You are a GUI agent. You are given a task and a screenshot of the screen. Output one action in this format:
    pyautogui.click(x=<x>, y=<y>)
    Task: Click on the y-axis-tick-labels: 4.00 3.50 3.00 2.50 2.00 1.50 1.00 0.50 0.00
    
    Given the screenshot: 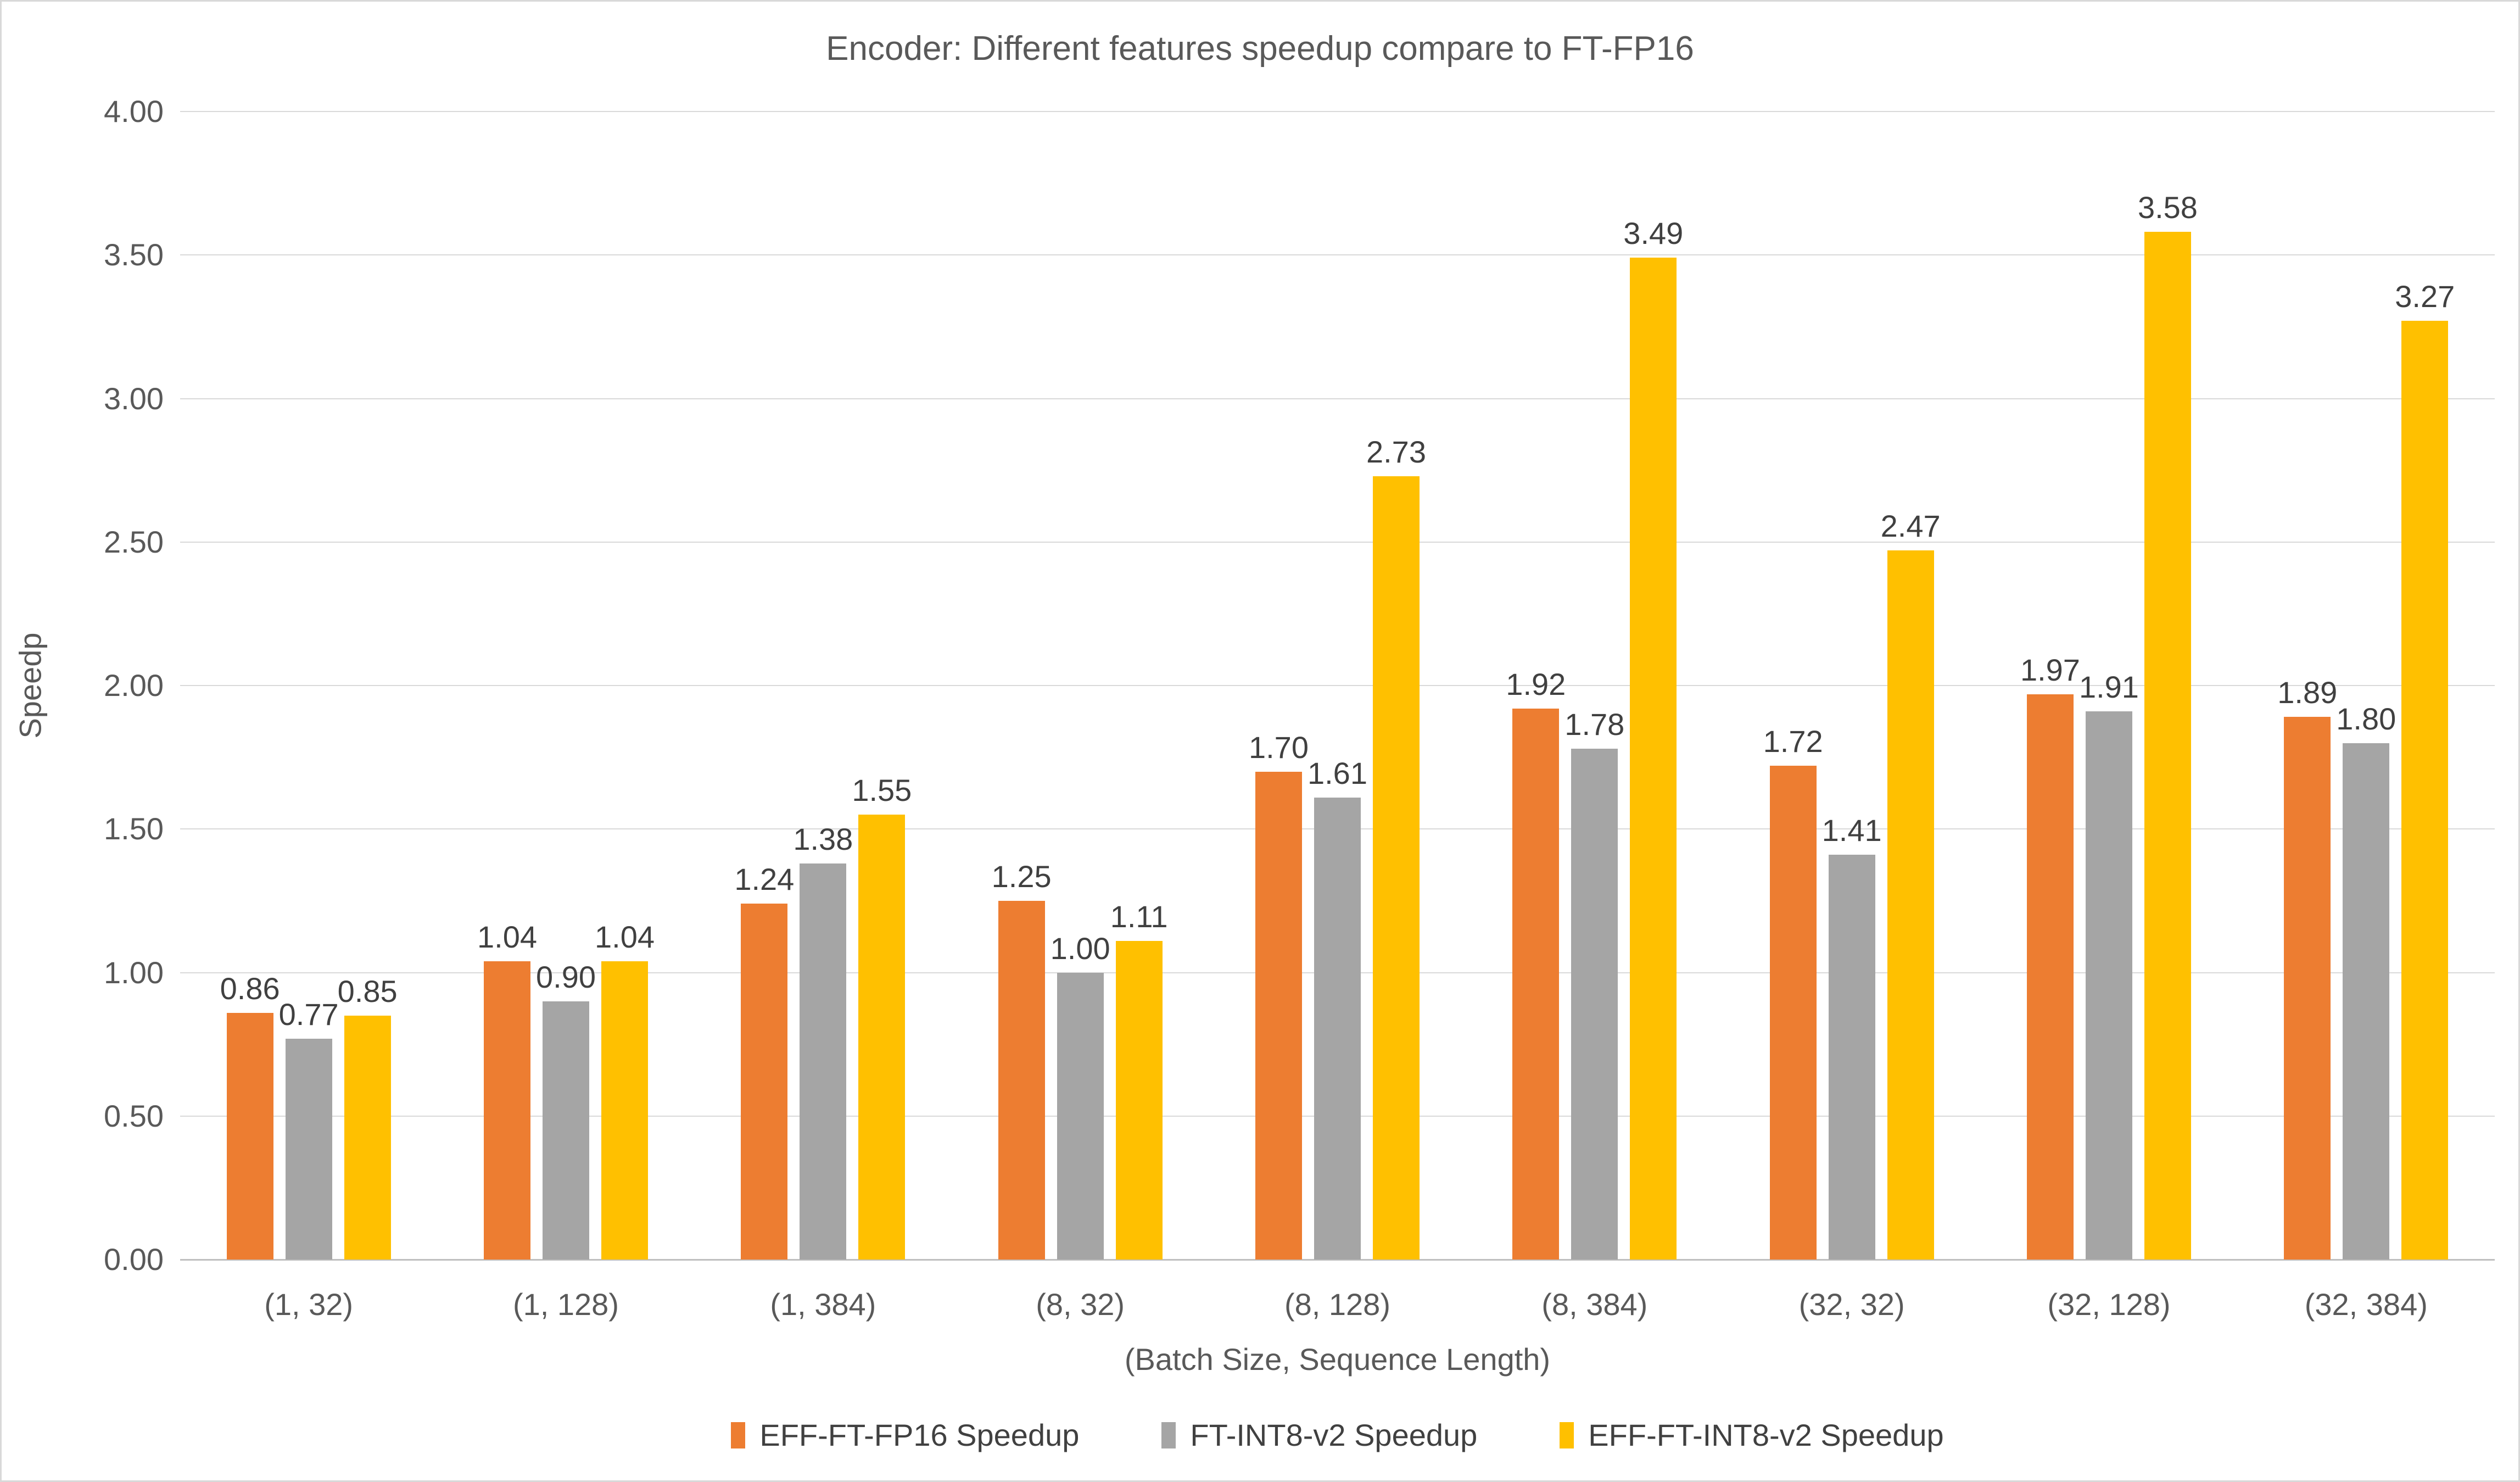 What is the action you would take?
    pyautogui.click(x=83, y=685)
    